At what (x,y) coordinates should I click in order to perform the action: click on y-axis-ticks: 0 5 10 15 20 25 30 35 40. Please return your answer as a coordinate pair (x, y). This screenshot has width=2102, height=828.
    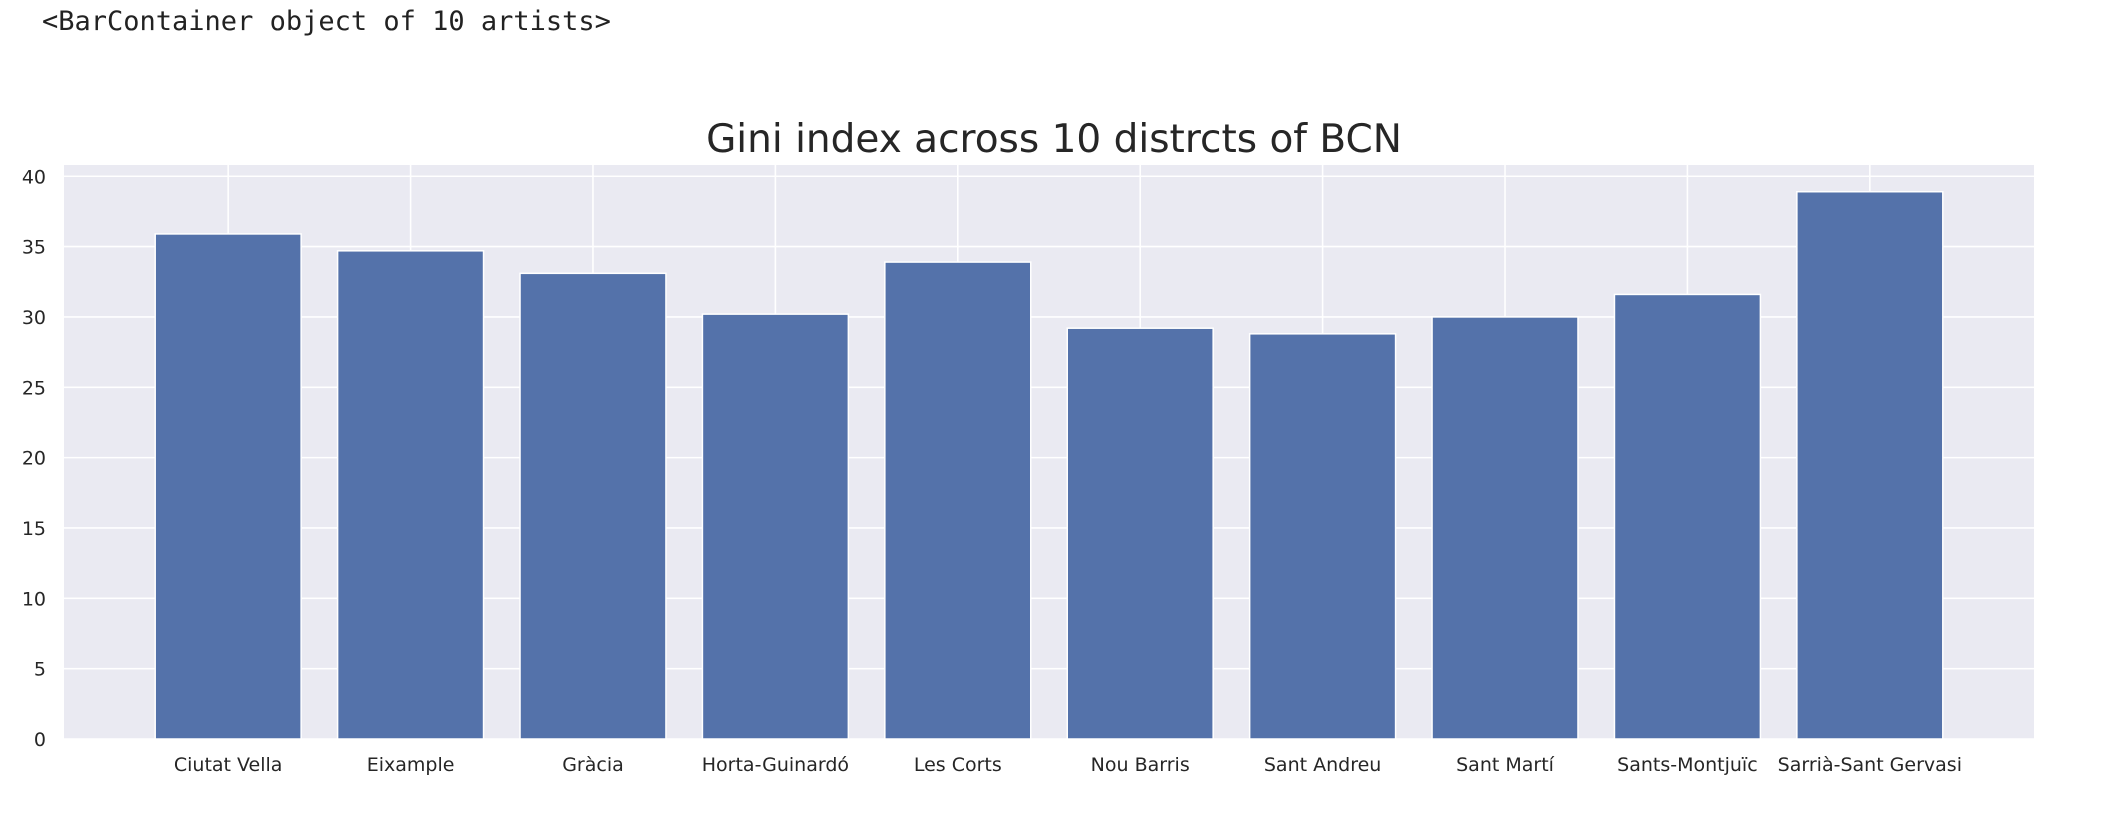
    Looking at the image, I should click on (34, 458).